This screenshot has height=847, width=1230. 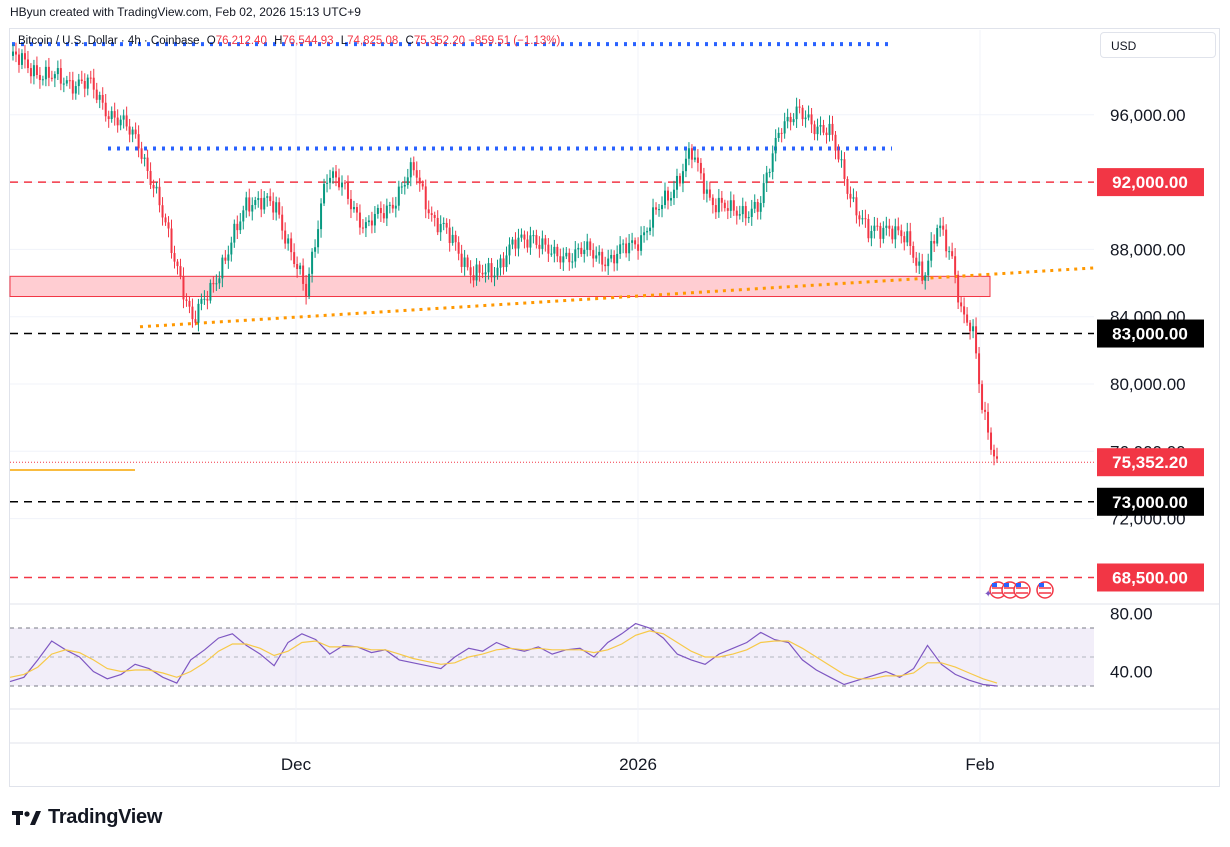 I want to click on change-value: −859.51 (−1.13%), so click(x=514, y=41).